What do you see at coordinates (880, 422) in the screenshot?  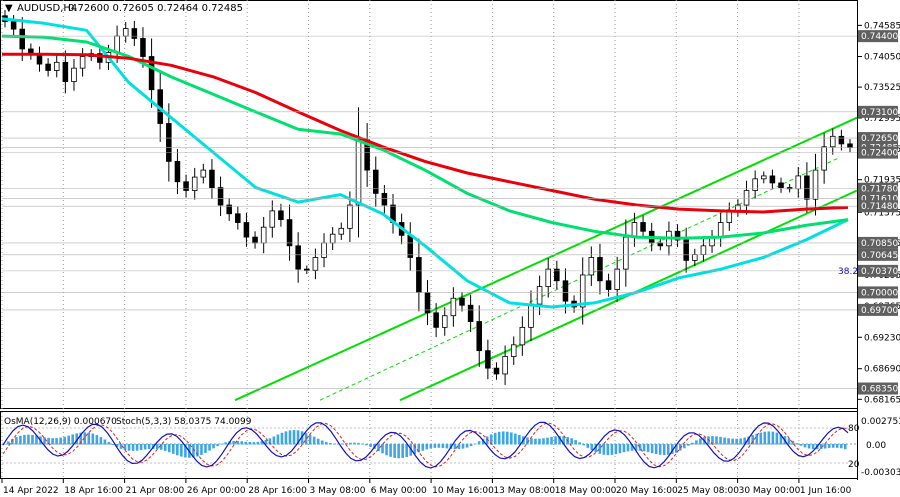 I see `osc-axis-top: 0.002753` at bounding box center [880, 422].